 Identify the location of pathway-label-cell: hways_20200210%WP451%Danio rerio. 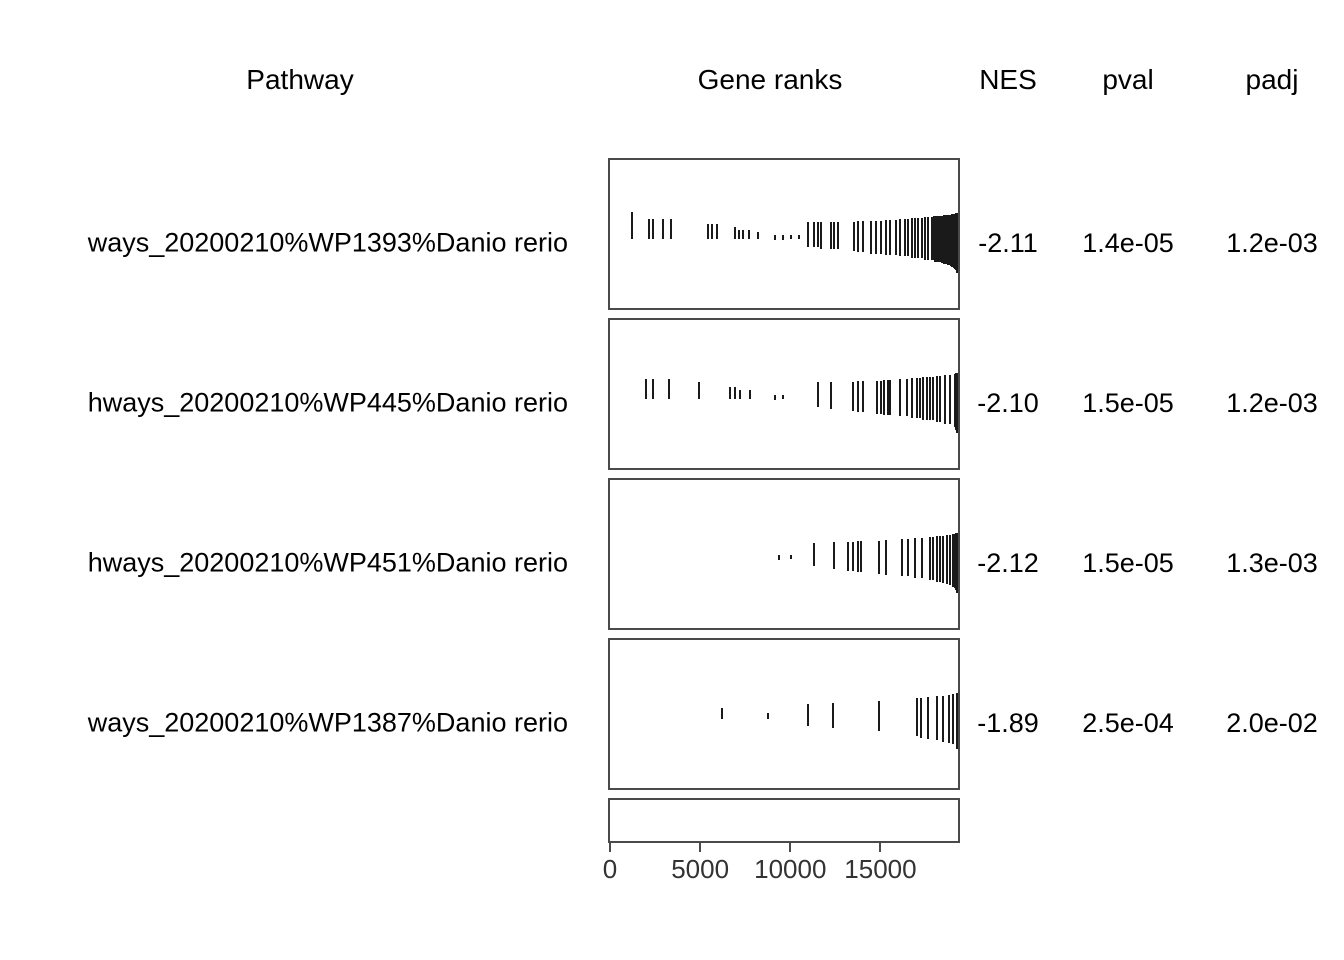
(292, 554).